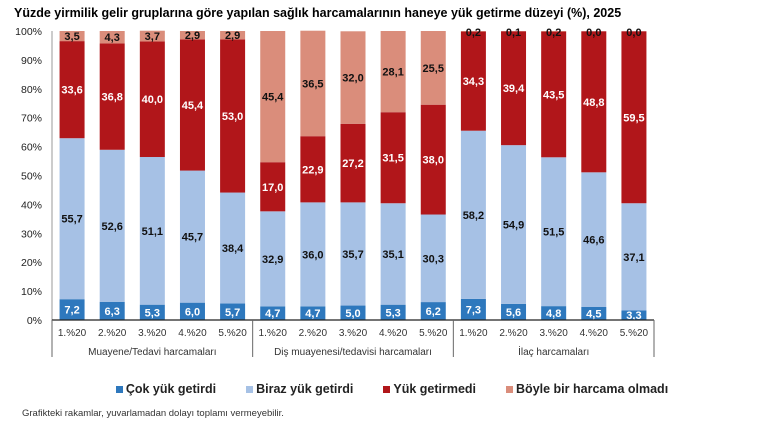 The height and width of the screenshot is (433, 784). Describe the element at coordinates (31, 263) in the screenshot. I see `y-tick-label: 20%` at that location.